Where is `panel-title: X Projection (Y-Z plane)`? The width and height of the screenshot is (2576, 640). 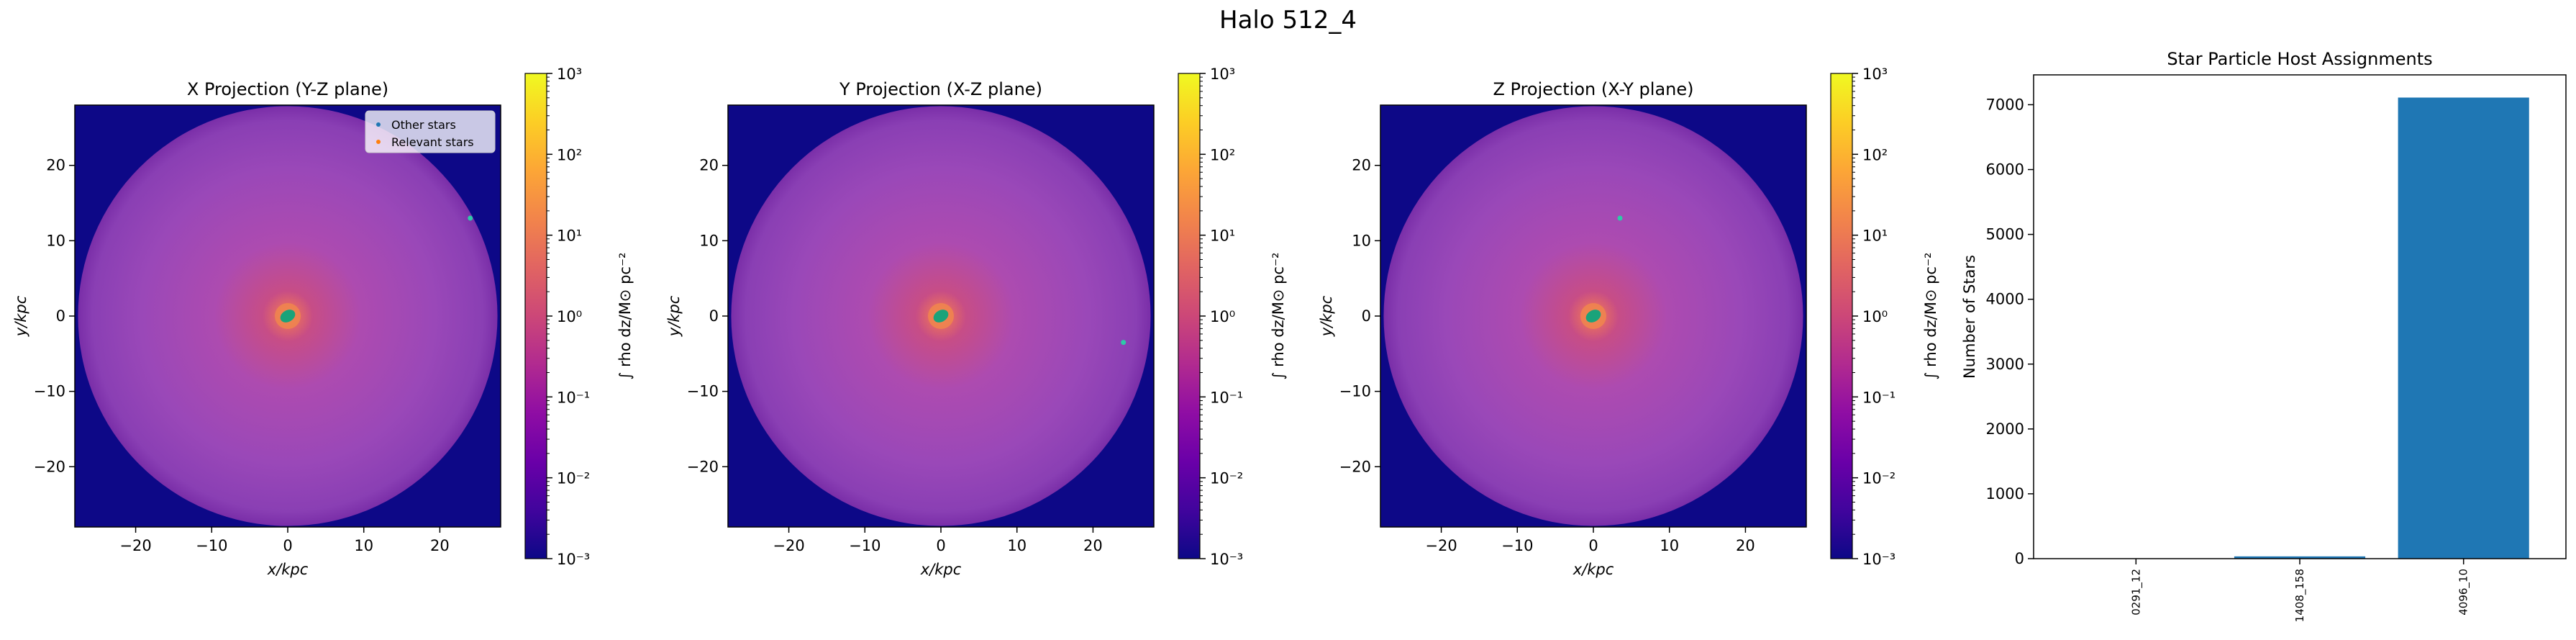 panel-title: X Projection (Y-Z plane) is located at coordinates (287, 89).